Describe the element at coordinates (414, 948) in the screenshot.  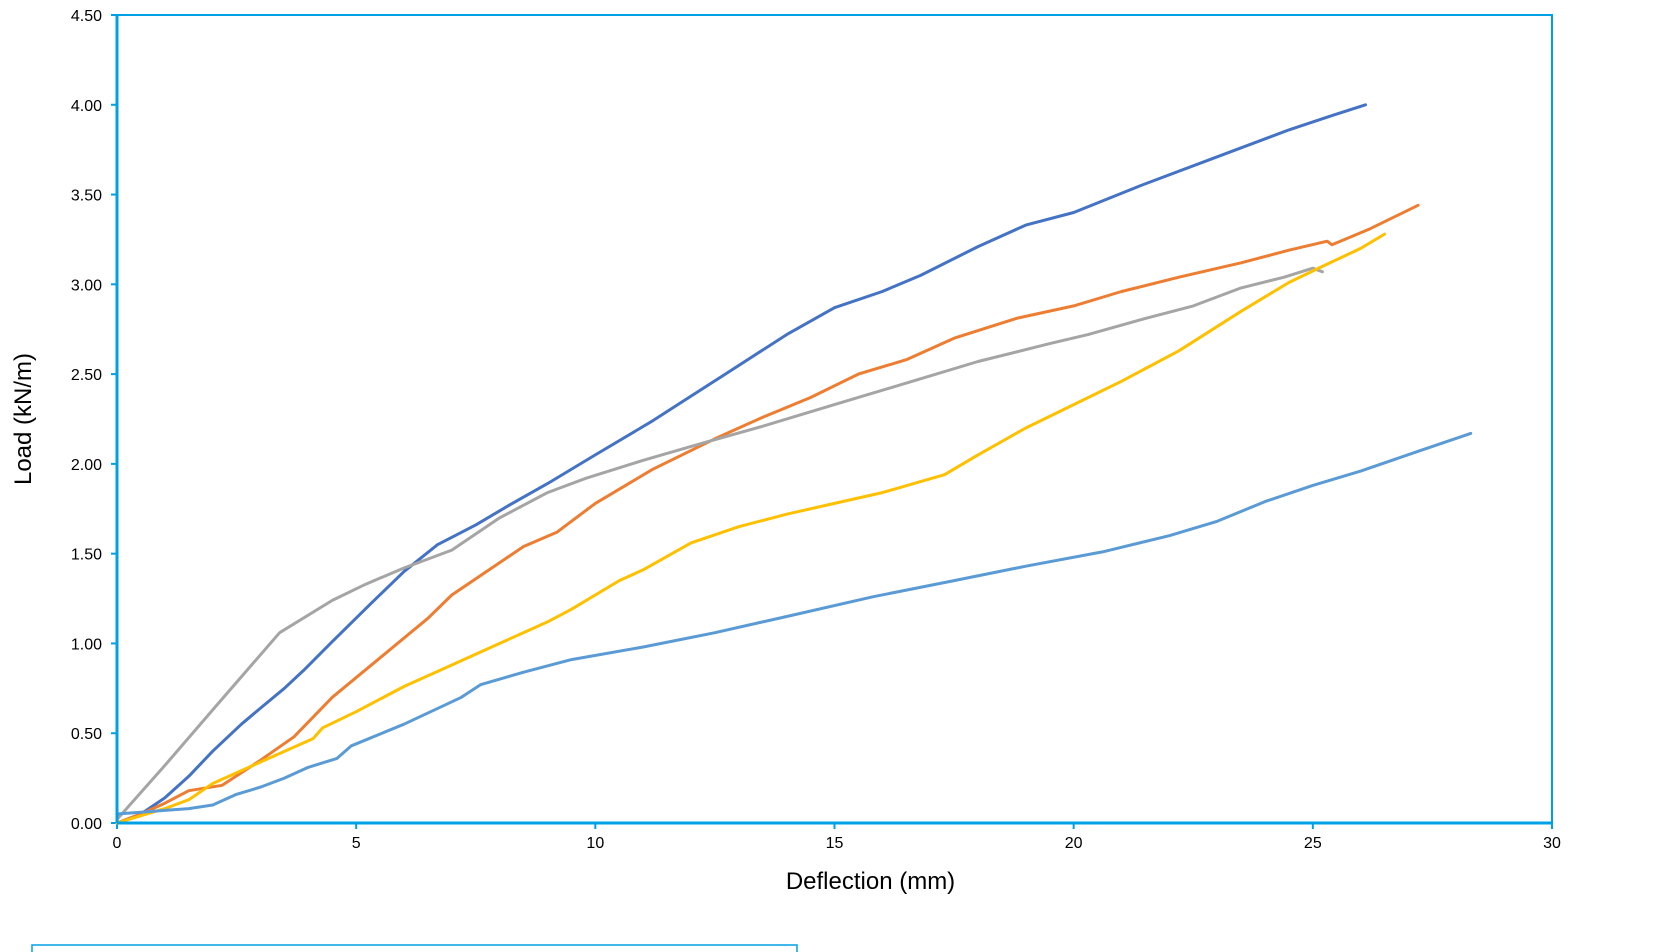
I see `bottom-strip` at that location.